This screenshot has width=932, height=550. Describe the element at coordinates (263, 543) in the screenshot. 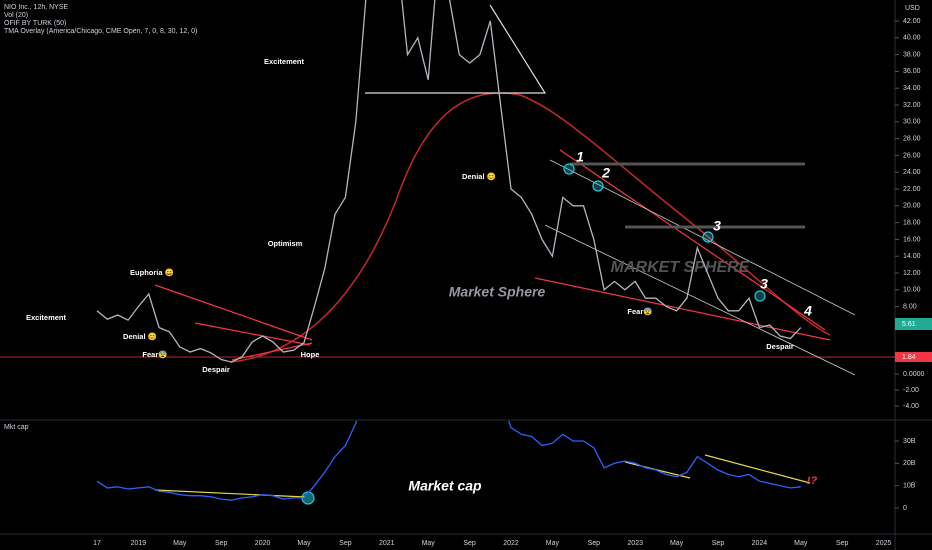

I see `x-tick-label: 2020` at that location.